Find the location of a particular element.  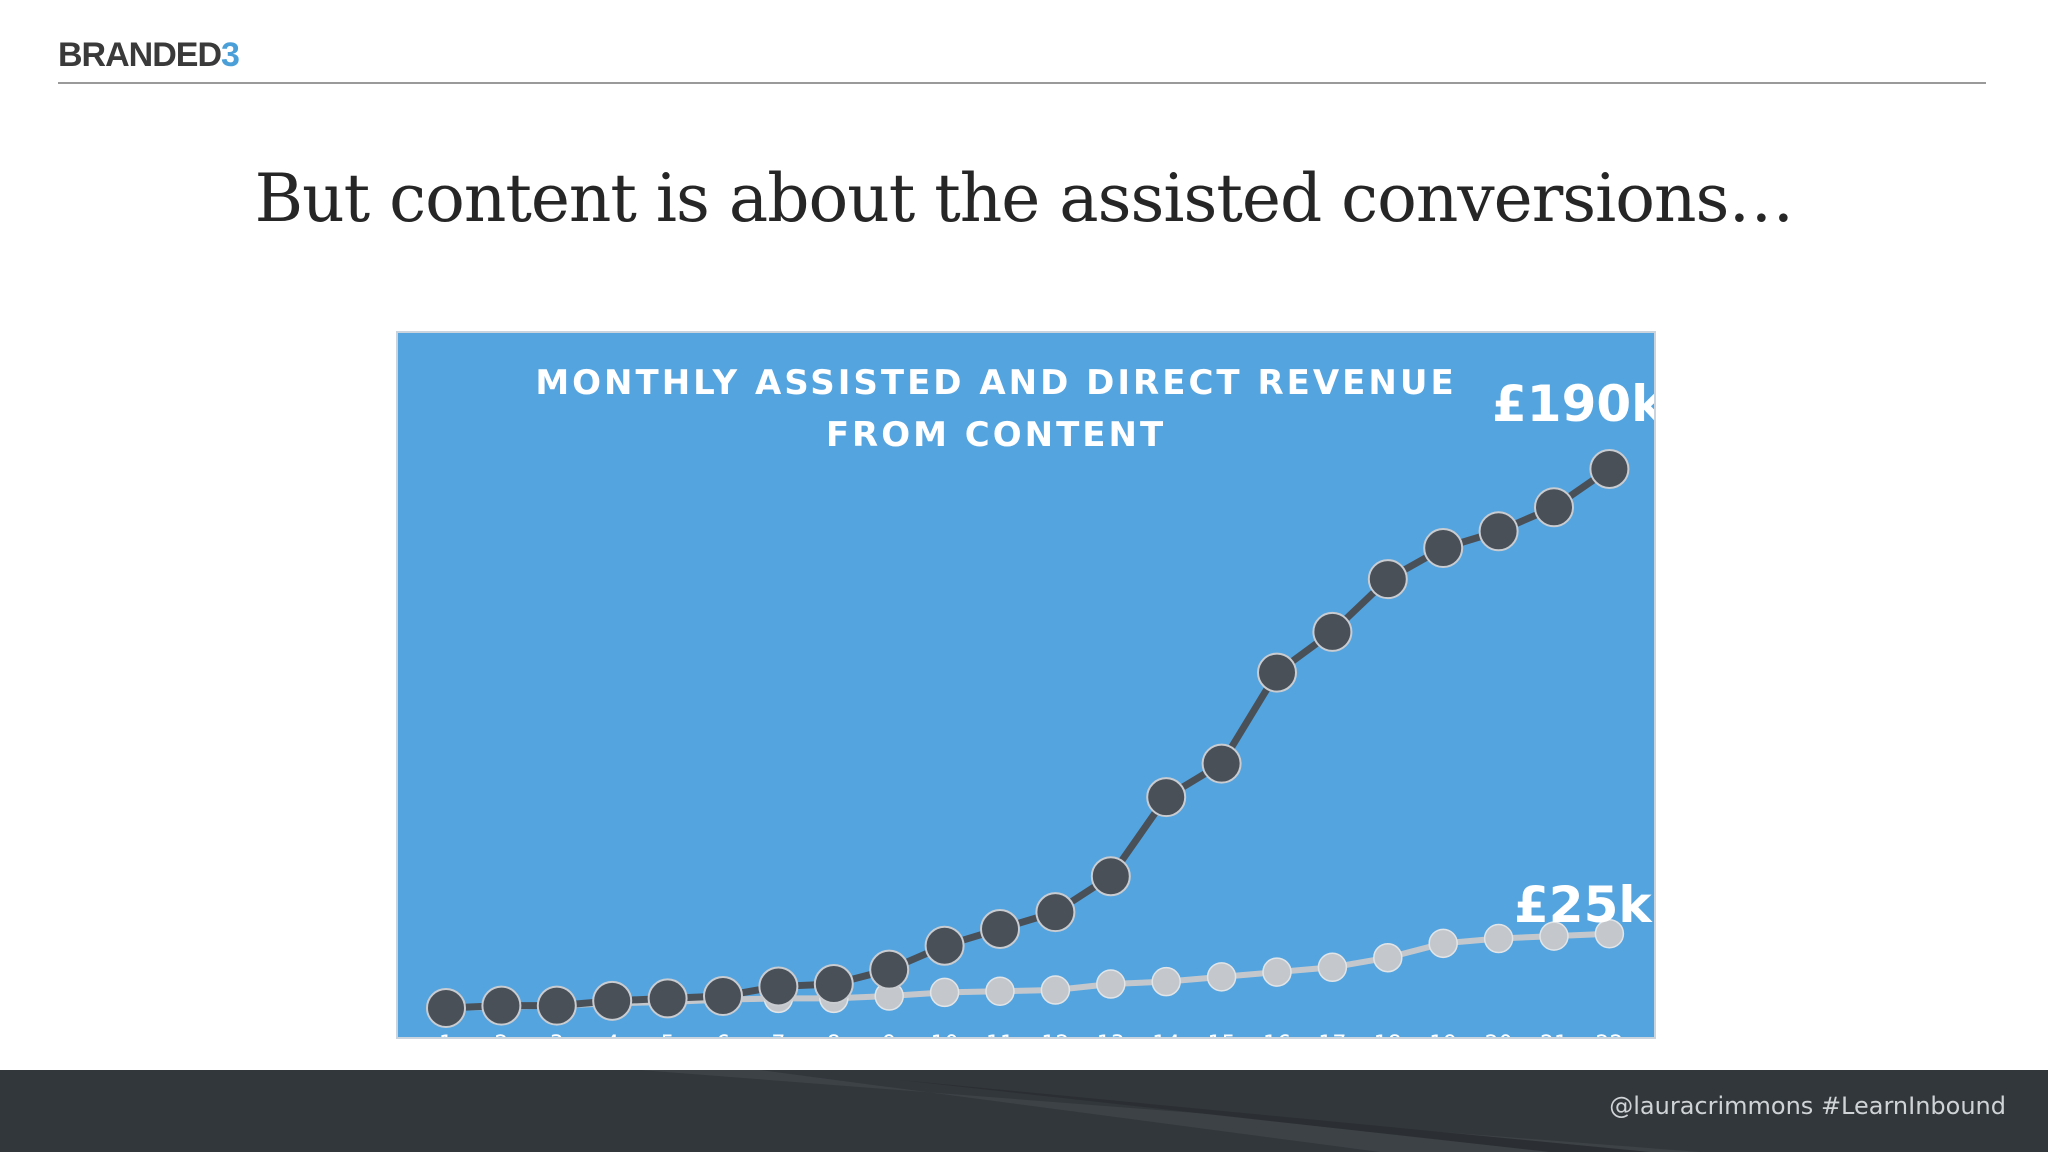

footer-bar: @lauracrimmons #LearnInbound is located at coordinates (1024, 1111).